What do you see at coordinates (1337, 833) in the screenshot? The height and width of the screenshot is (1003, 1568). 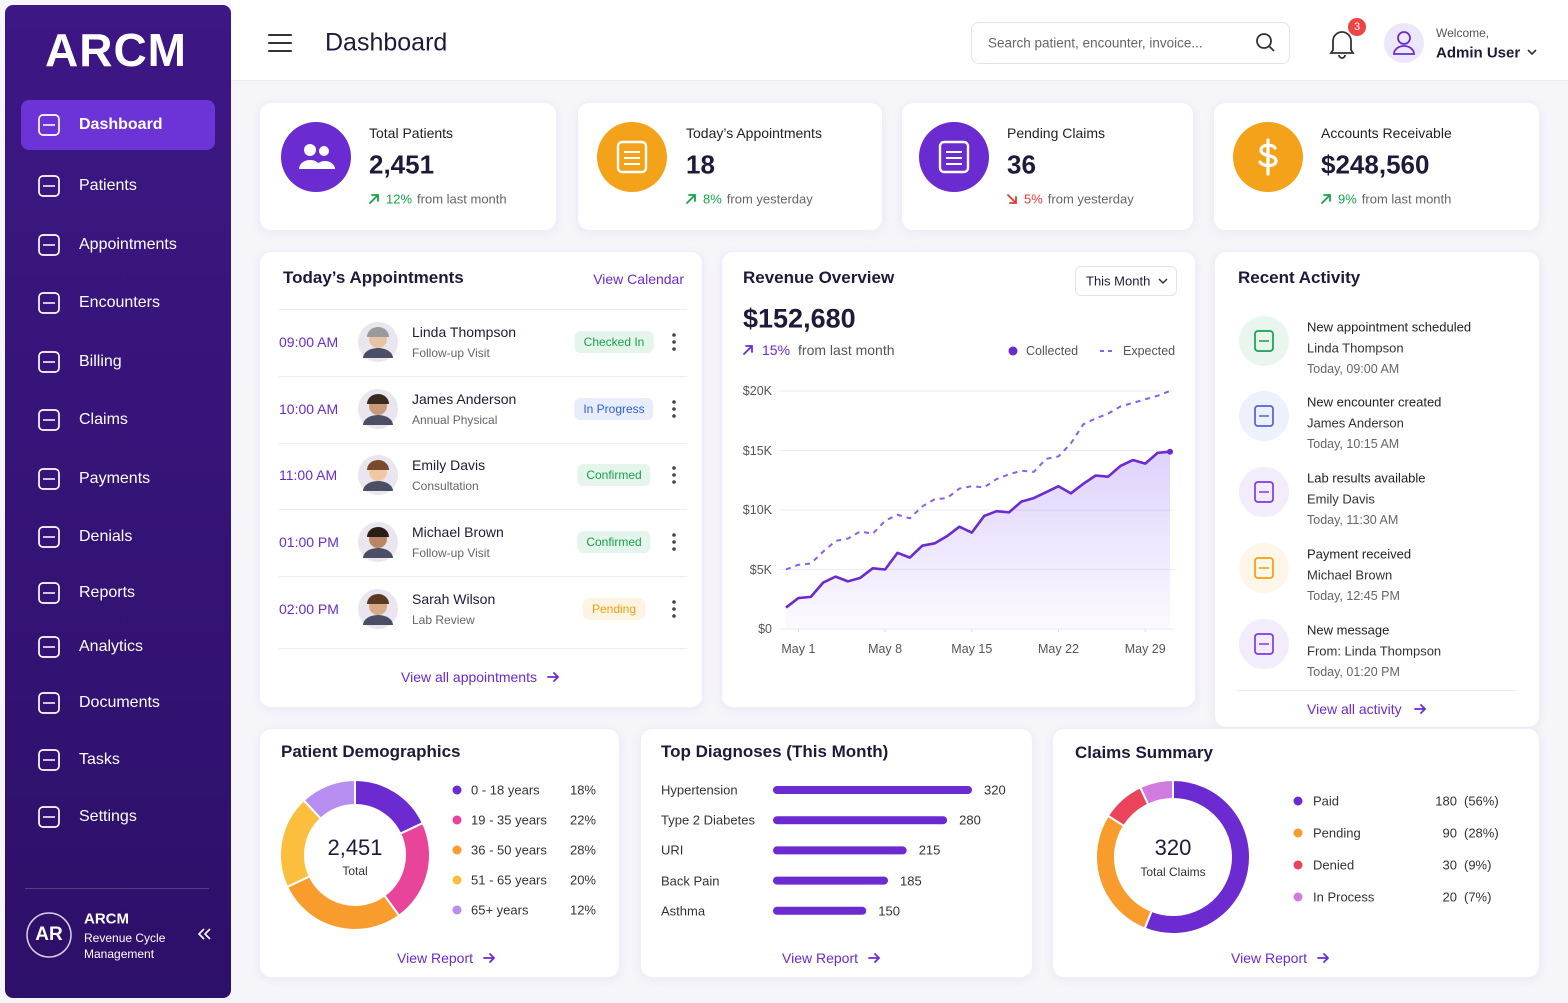 I see `legend-label: Pending` at bounding box center [1337, 833].